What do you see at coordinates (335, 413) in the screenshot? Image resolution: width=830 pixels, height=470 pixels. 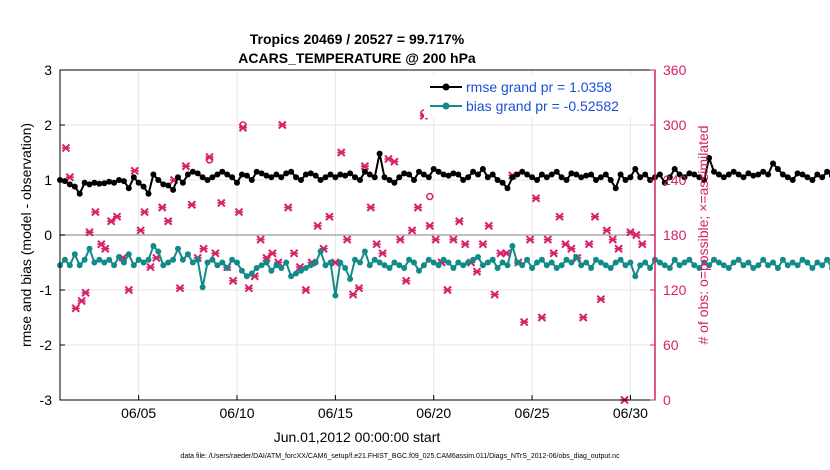 I see `x-tick-label-2: 06/15` at bounding box center [335, 413].